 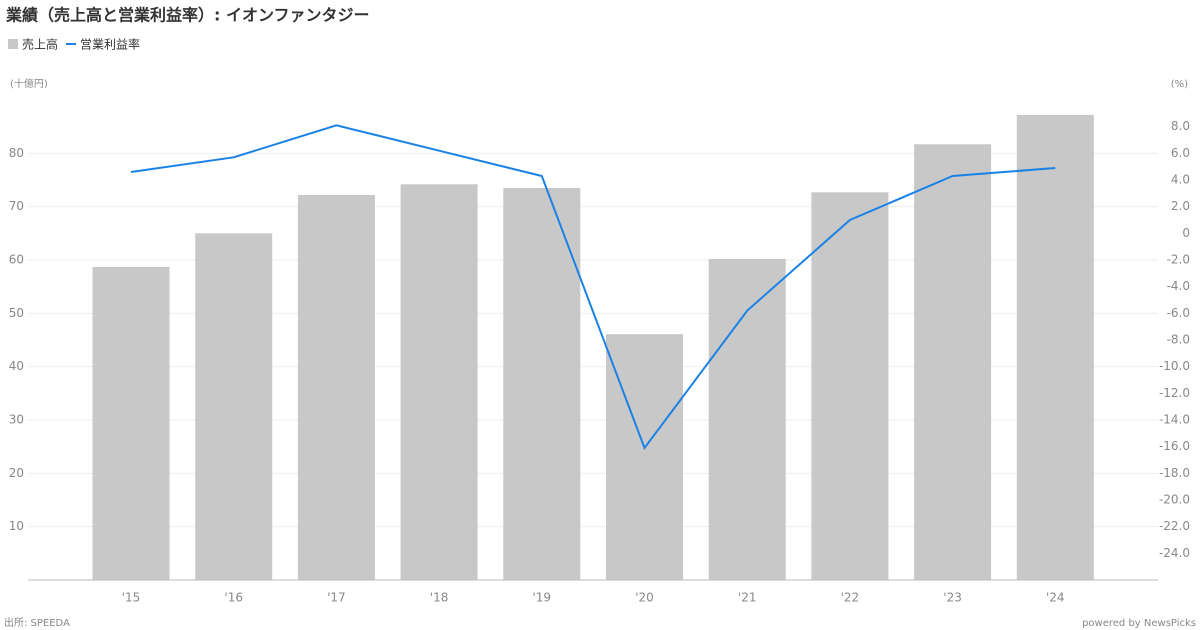 I want to click on y2-tick-label: -8.0, so click(x=1178, y=340).